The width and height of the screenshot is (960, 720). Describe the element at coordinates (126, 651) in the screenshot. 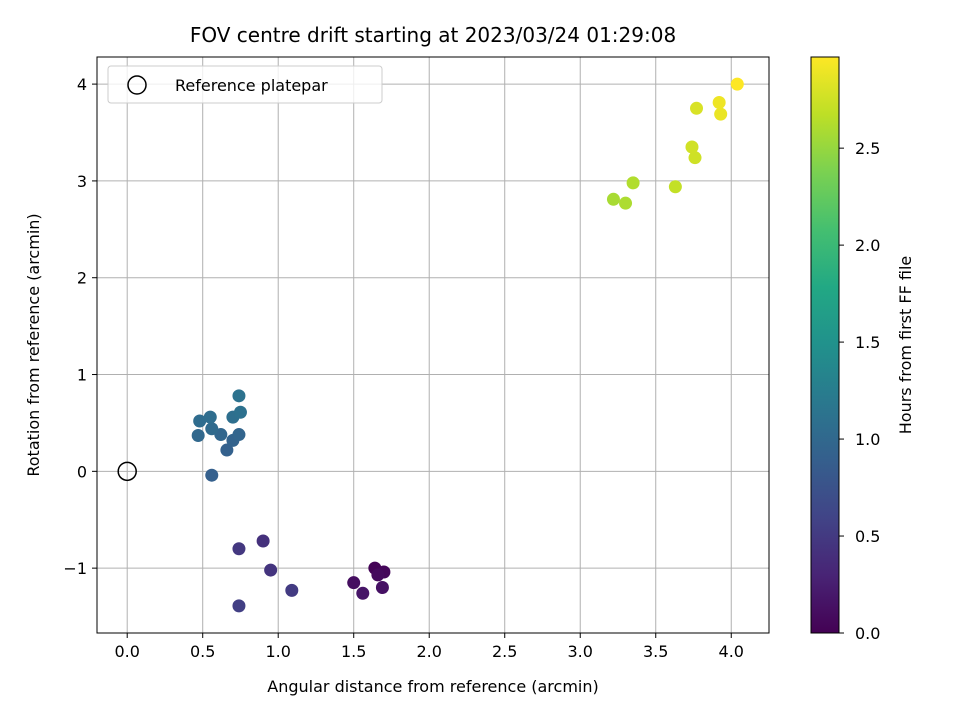

I see `x-tick-label: 0.0` at that location.